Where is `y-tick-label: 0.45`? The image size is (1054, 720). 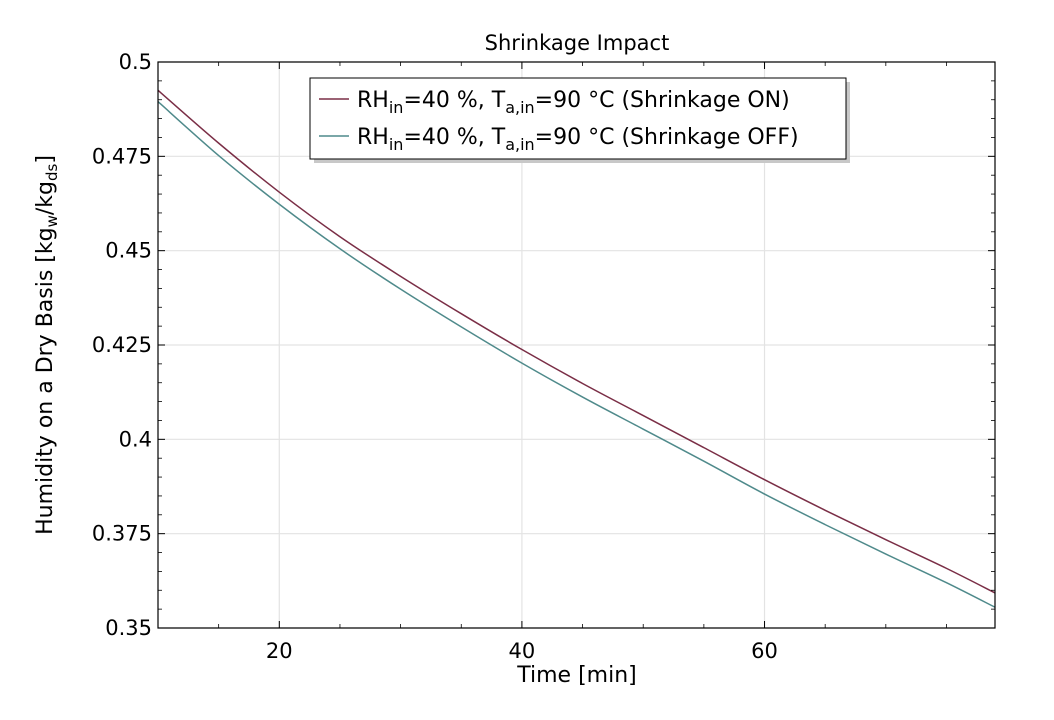 y-tick-label: 0.45 is located at coordinates (128, 251).